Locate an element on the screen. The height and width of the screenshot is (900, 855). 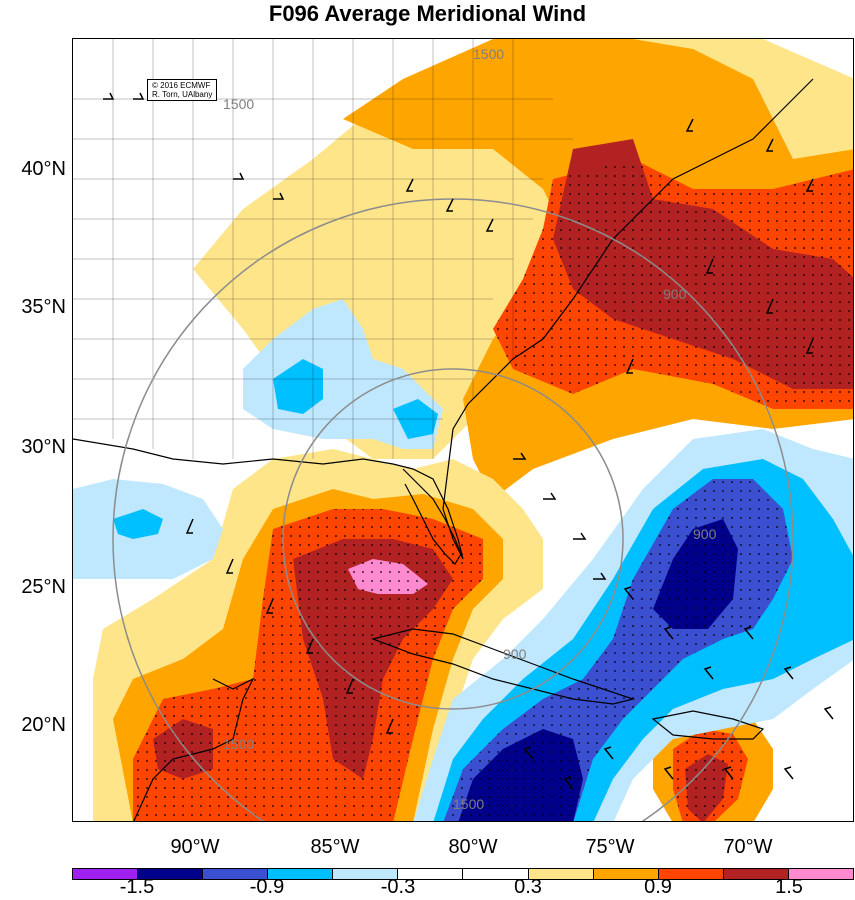
colorbar-tick-label: 0.9 is located at coordinates (658, 887).